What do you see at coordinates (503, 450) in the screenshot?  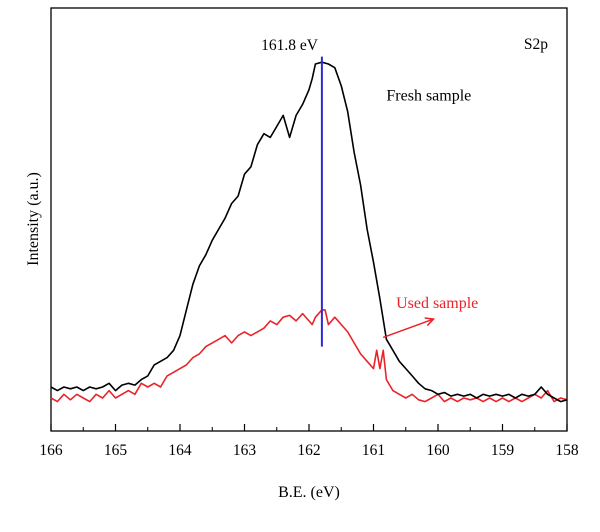 I see `x-tick-label: 159` at bounding box center [503, 450].